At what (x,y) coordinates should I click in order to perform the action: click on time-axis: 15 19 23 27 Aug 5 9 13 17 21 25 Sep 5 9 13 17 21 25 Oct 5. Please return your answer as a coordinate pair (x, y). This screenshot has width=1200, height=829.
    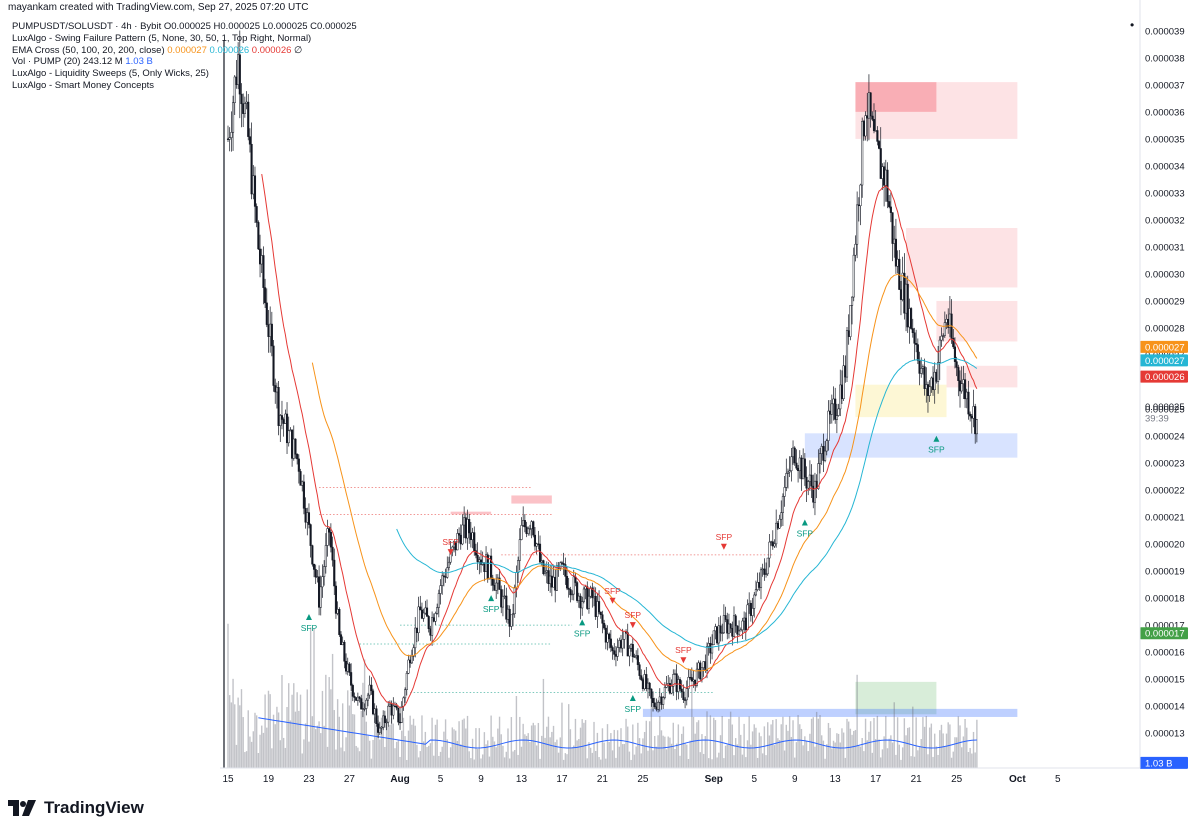
    Looking at the image, I should click on (641, 779).